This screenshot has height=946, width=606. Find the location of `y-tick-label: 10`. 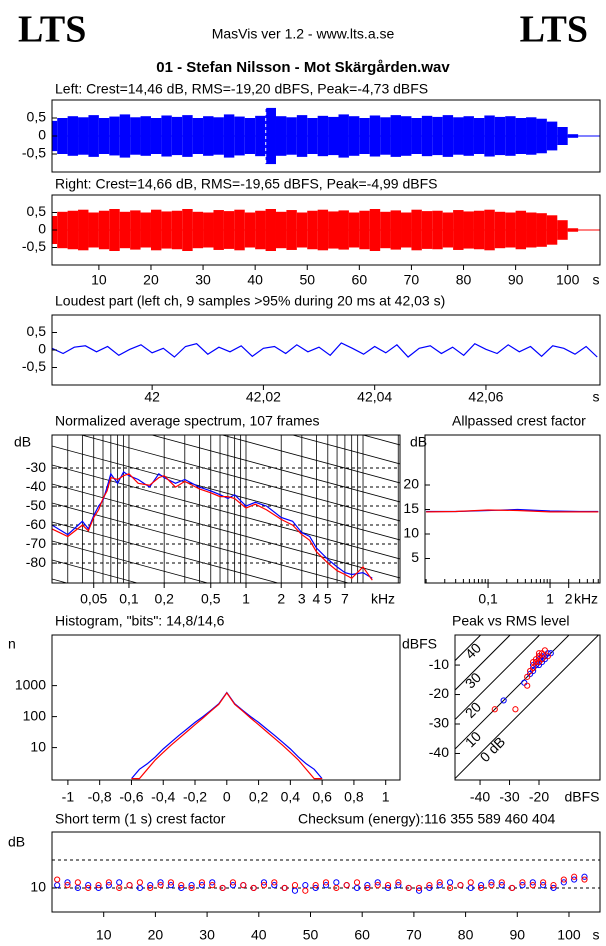

y-tick-label: 10 is located at coordinates (38, 746).